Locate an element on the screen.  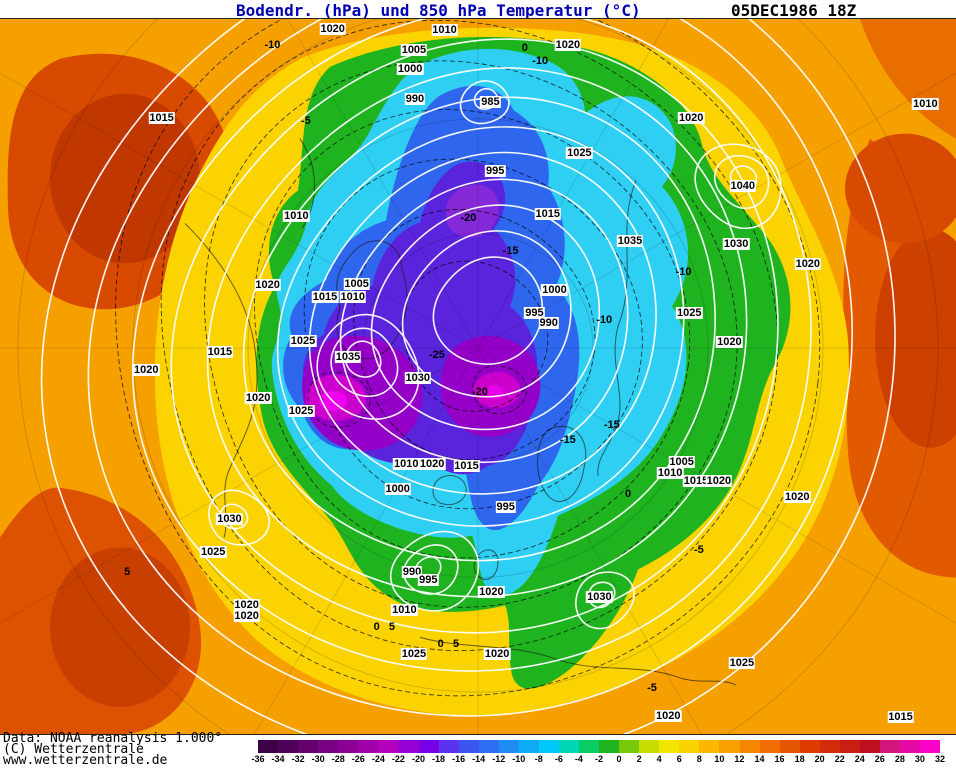
credit-data-source: Data: NOAA reanalysis 1.000° is located at coordinates (113, 738).